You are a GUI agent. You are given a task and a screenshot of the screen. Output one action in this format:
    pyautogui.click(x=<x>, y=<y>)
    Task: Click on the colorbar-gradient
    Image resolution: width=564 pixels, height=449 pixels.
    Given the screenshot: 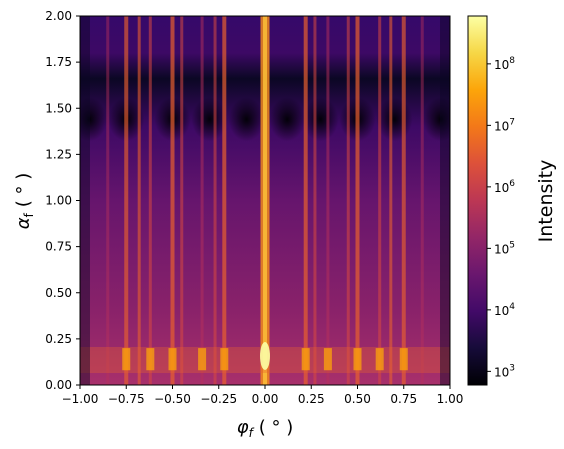 What is the action you would take?
    pyautogui.click(x=477, y=200)
    